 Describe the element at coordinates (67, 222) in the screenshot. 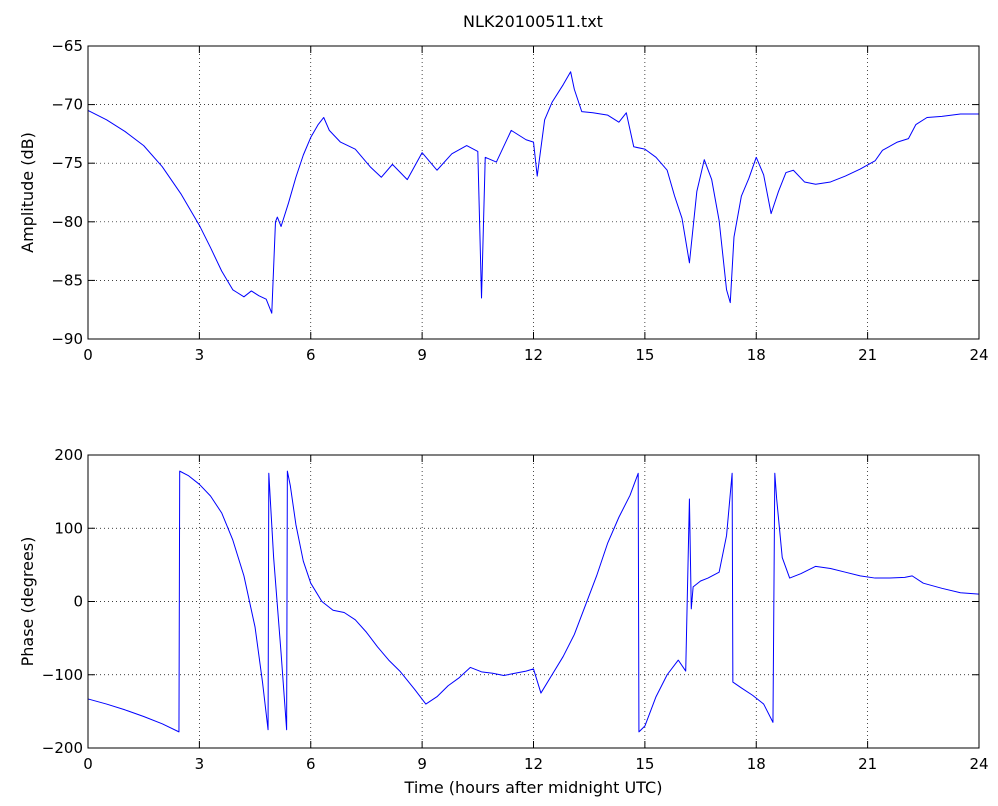

I see `amplitude-y-tick-label: −80` at that location.